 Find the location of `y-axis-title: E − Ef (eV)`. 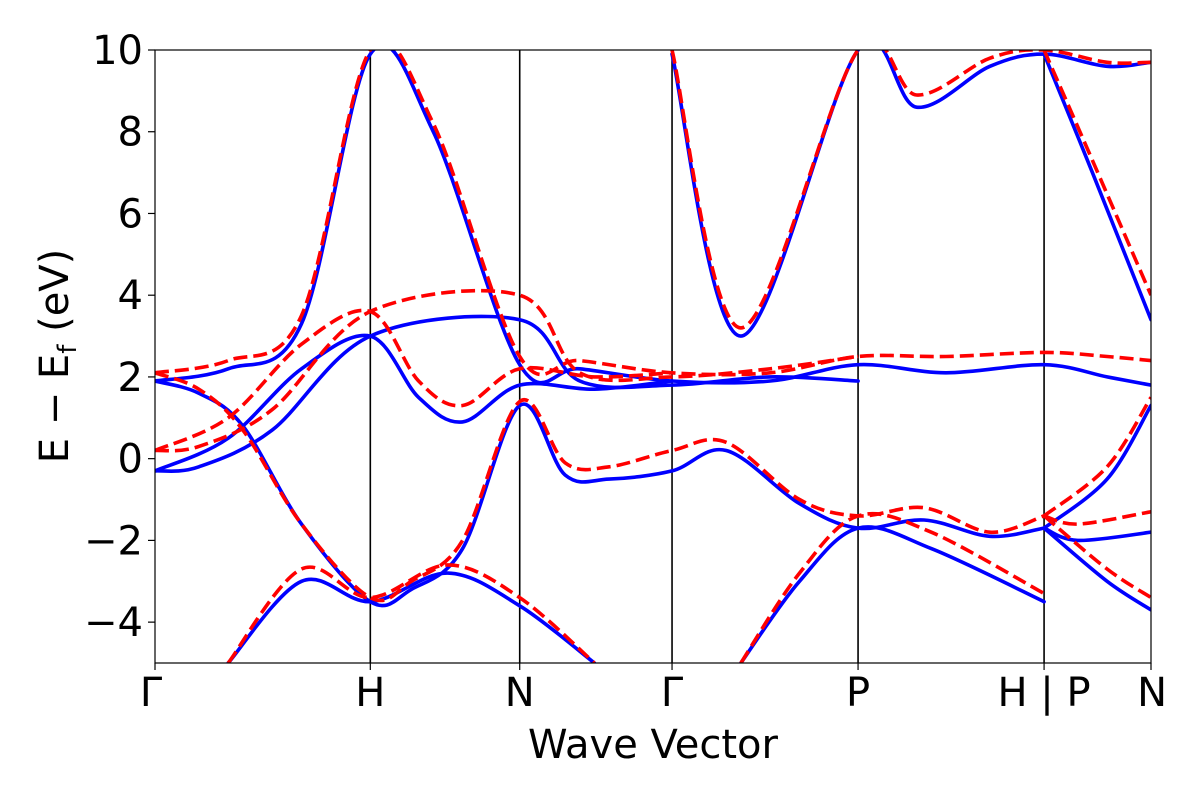

y-axis-title: E − Ef (eV) is located at coordinates (57, 356).